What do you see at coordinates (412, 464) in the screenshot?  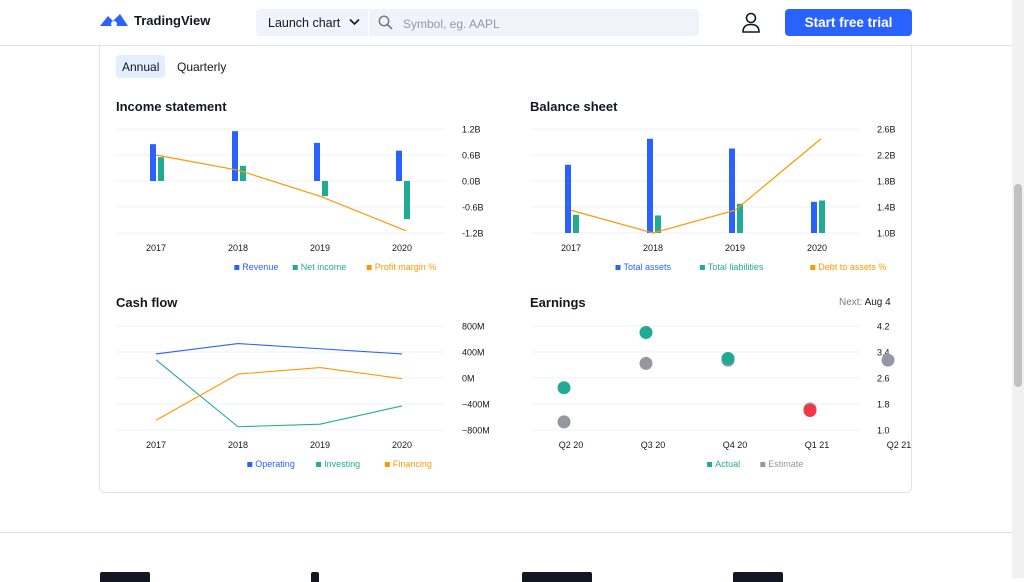 I see `legend-label: Financing` at bounding box center [412, 464].